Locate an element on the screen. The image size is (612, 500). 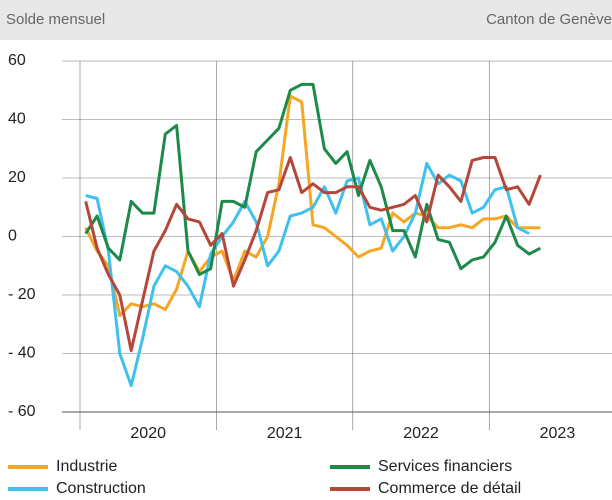
legend-label: Services financiers is located at coordinates (445, 466).